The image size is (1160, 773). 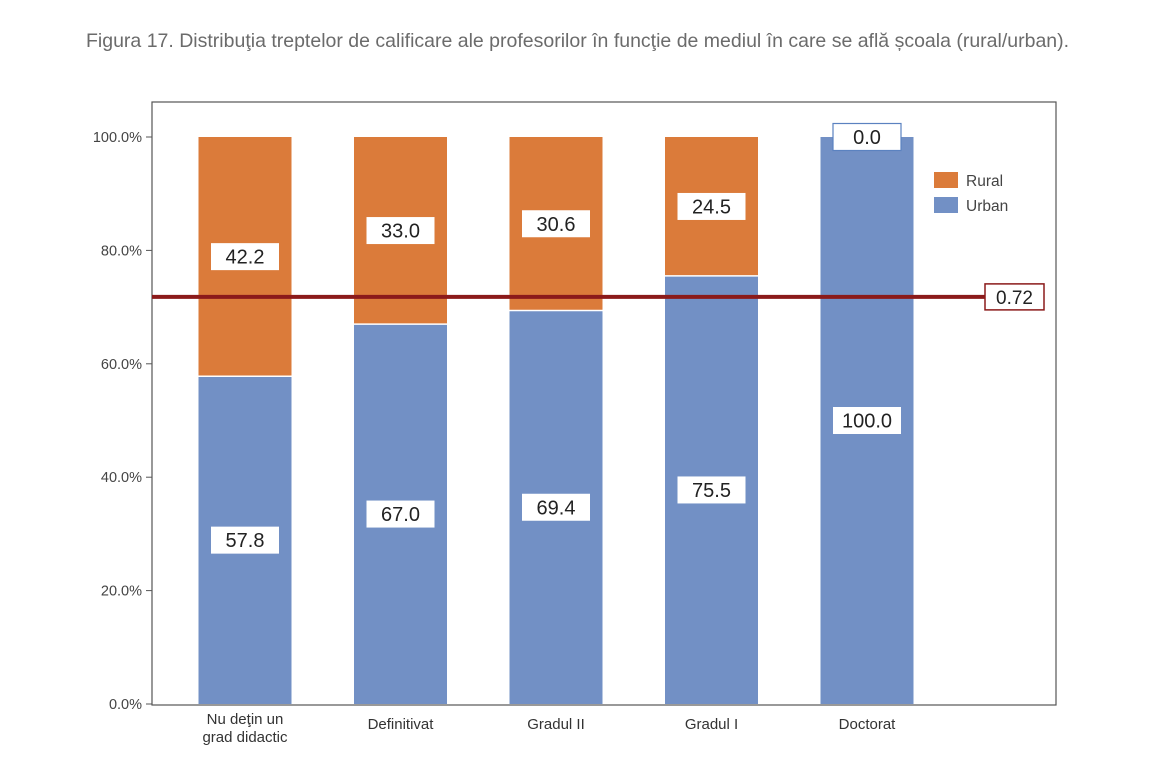 What do you see at coordinates (946, 205) in the screenshot?
I see `legend-swatch-urban` at bounding box center [946, 205].